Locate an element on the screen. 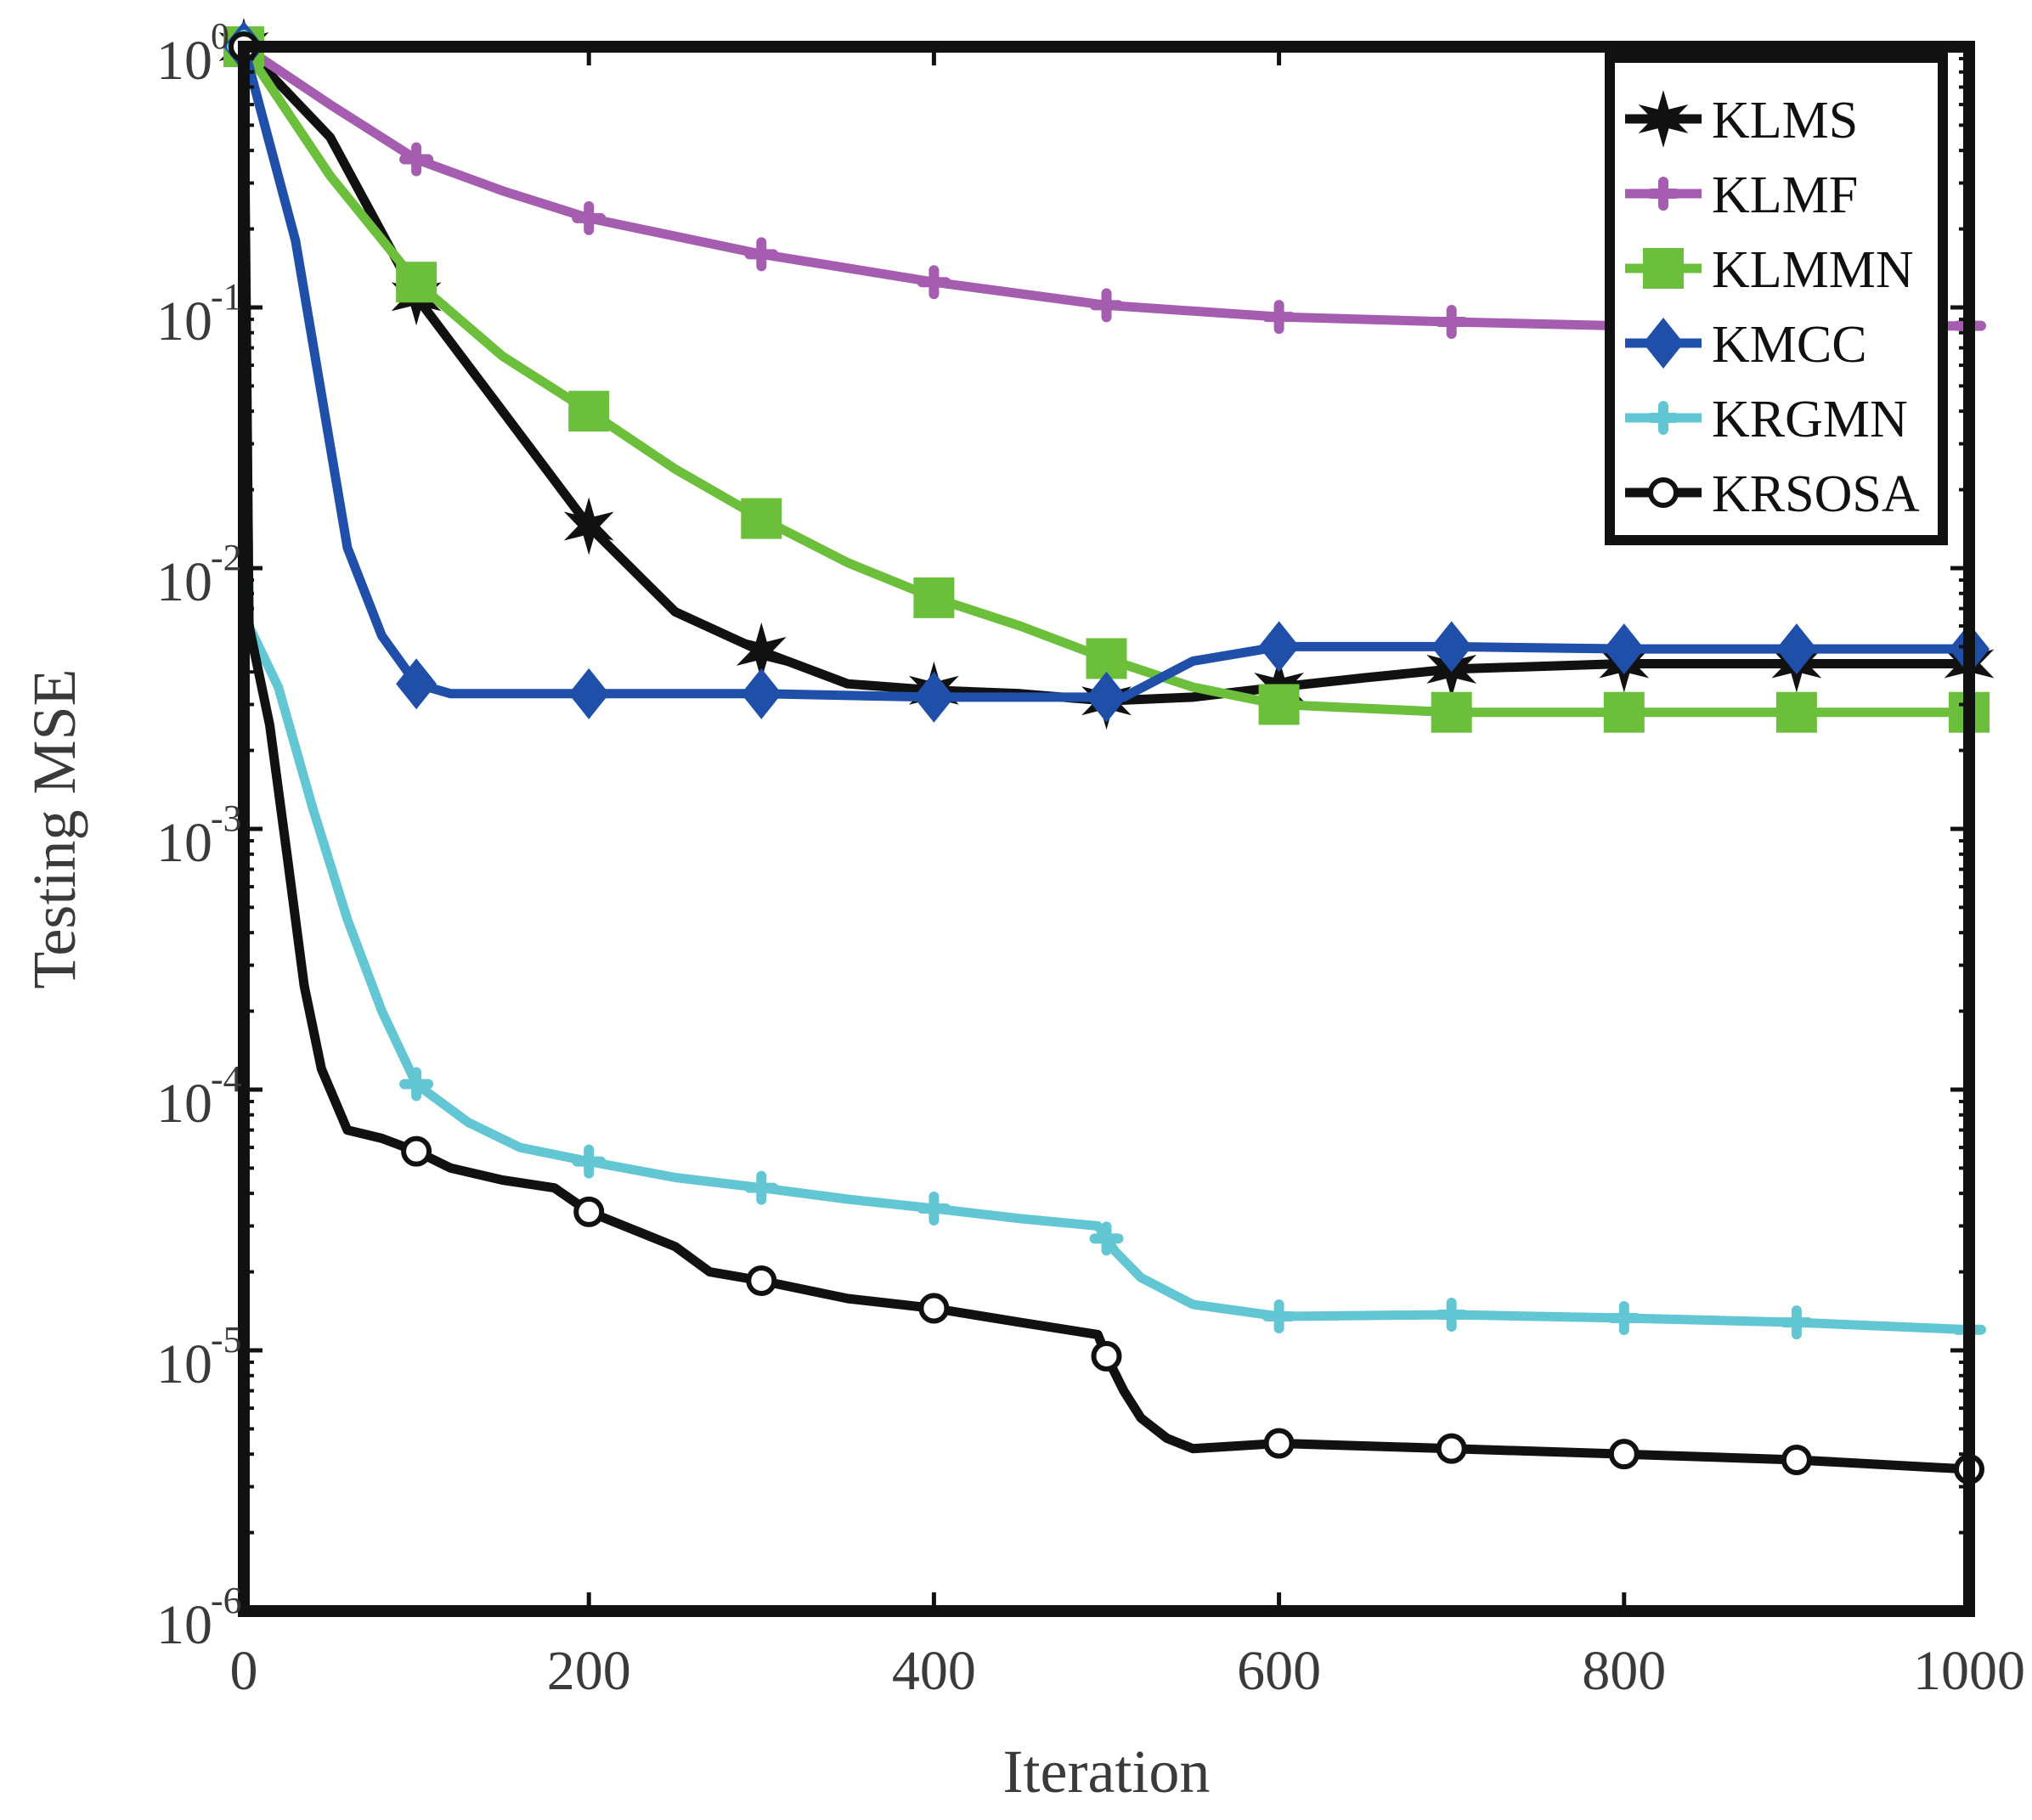 This screenshot has width=2032, height=1820. legend-item-kmcc: KMCC is located at coordinates (1746, 345).